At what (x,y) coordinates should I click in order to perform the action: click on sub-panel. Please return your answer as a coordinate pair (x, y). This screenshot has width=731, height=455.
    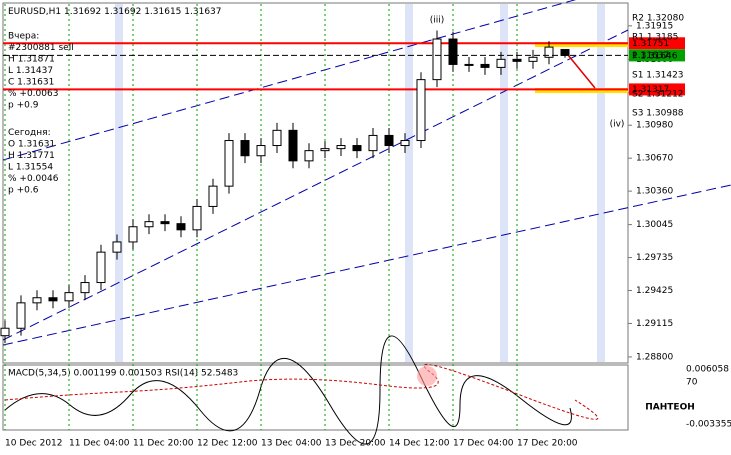
    Looking at the image, I should click on (315, 397).